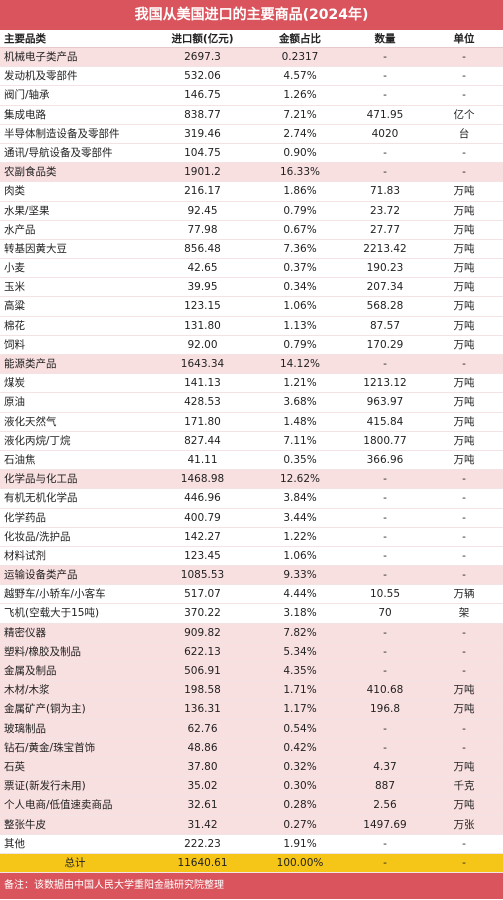  What do you see at coordinates (25, 555) in the screenshot?
I see `cell: 材料试剂` at bounding box center [25, 555].